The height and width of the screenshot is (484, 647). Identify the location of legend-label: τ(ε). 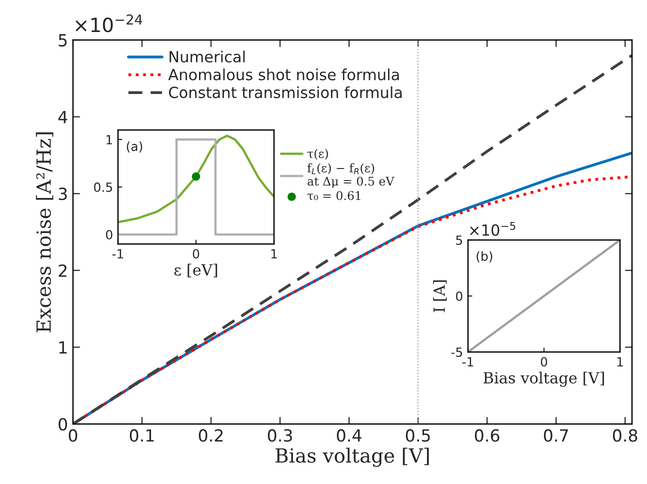
(318, 154).